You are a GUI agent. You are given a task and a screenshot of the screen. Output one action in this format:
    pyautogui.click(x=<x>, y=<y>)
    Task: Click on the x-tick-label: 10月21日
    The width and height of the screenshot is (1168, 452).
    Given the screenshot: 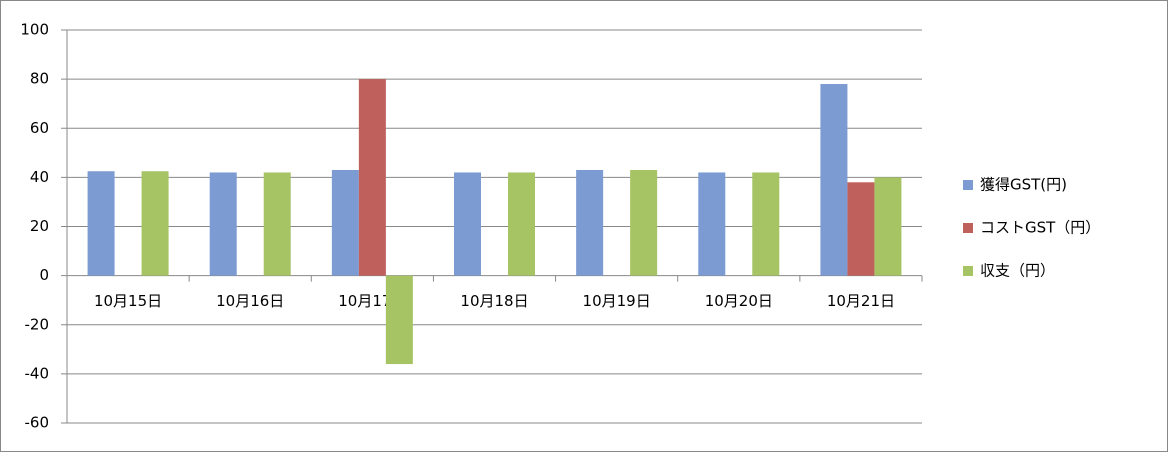 What is the action you would take?
    pyautogui.click(x=861, y=301)
    